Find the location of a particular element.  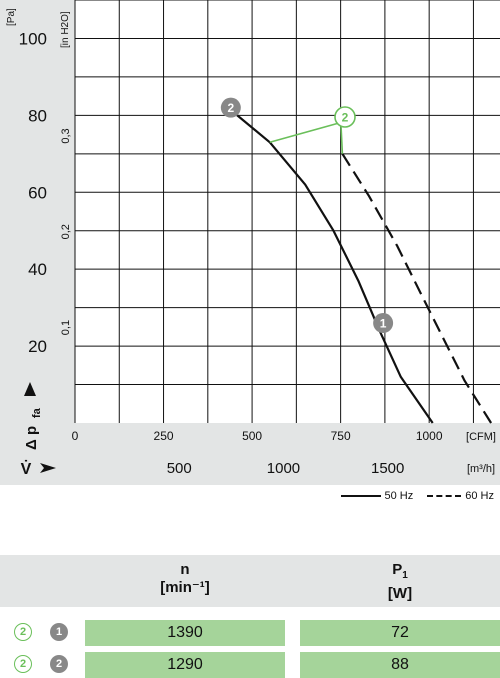

table-header: n [min⁻¹] P1 [W] is located at coordinates (250, 581).